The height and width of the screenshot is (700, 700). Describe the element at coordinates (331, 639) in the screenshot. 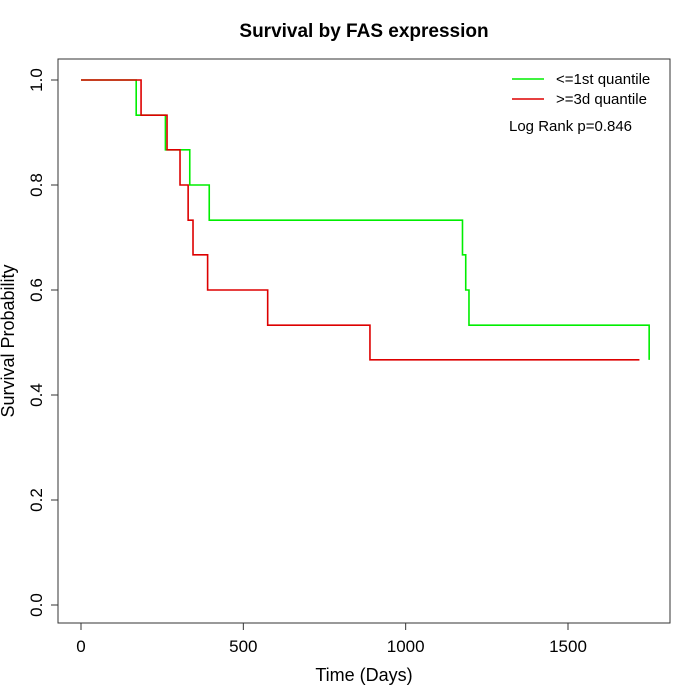

I see `x-axis: 0 500 1000 1500` at that location.